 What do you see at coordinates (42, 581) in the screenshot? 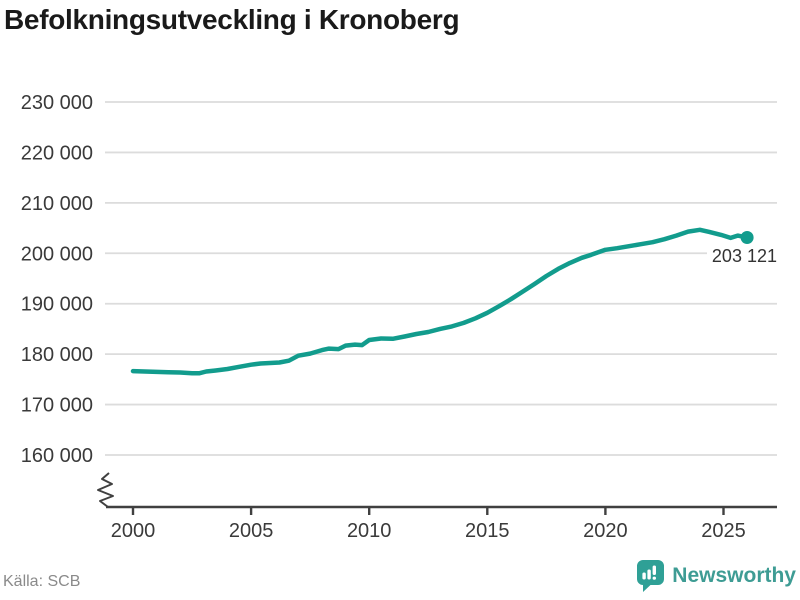
I see `source-note: Källa: SCB` at bounding box center [42, 581].